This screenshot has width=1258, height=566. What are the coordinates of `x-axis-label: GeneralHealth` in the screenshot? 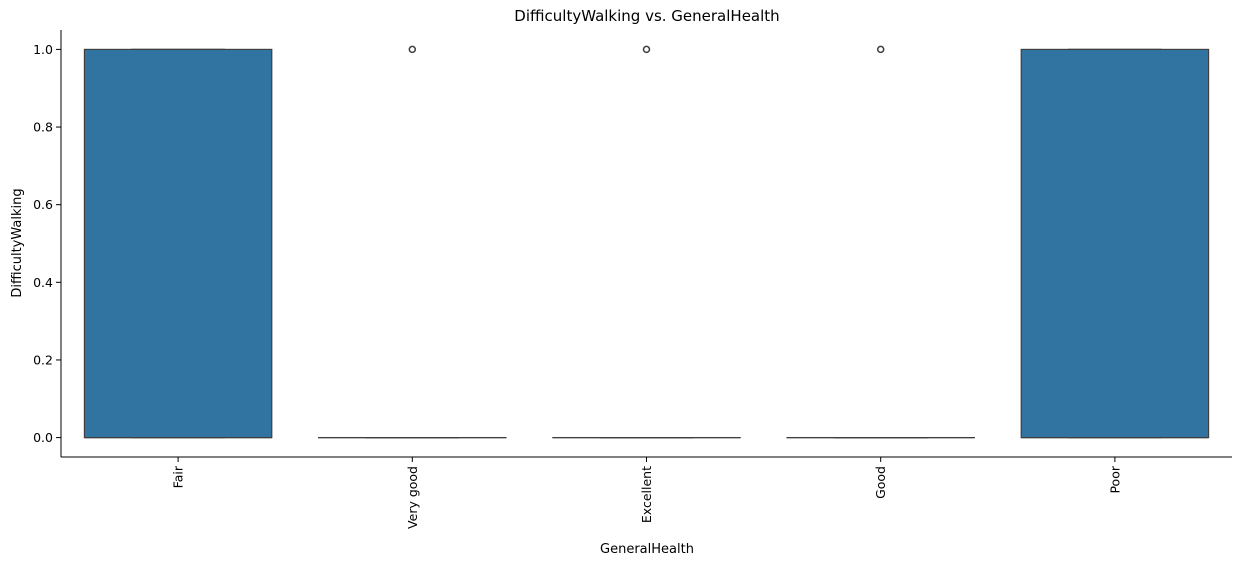 It's located at (647, 549).